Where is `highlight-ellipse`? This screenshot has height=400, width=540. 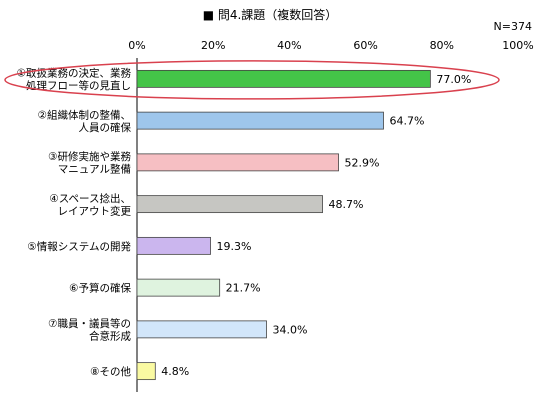
highlight-ellipse is located at coordinates (252, 80).